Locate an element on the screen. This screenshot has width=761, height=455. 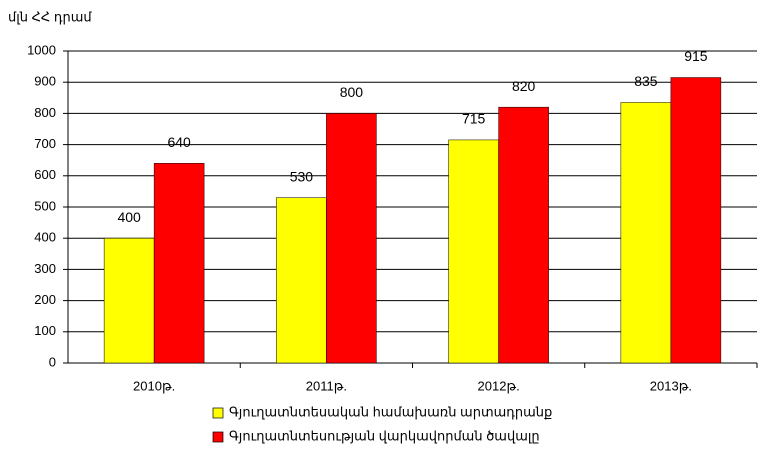
y-tick-label: 700 is located at coordinates (45, 143).